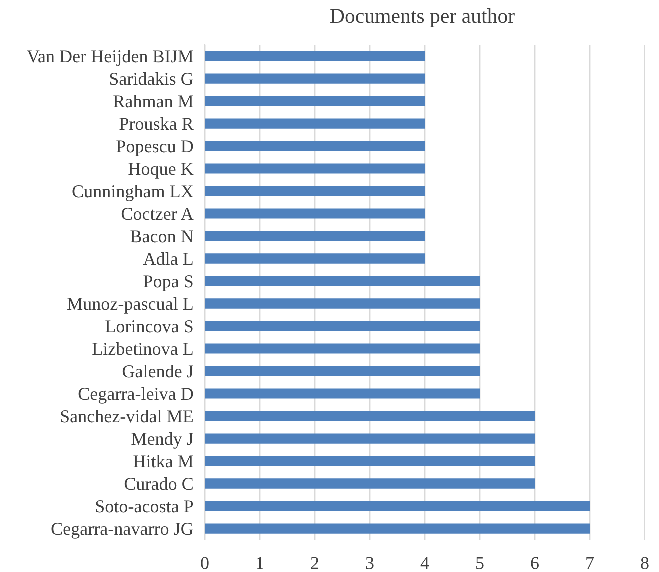 The image size is (659, 572). I want to click on y-tick-label: Soto-acosta P, so click(145, 506).